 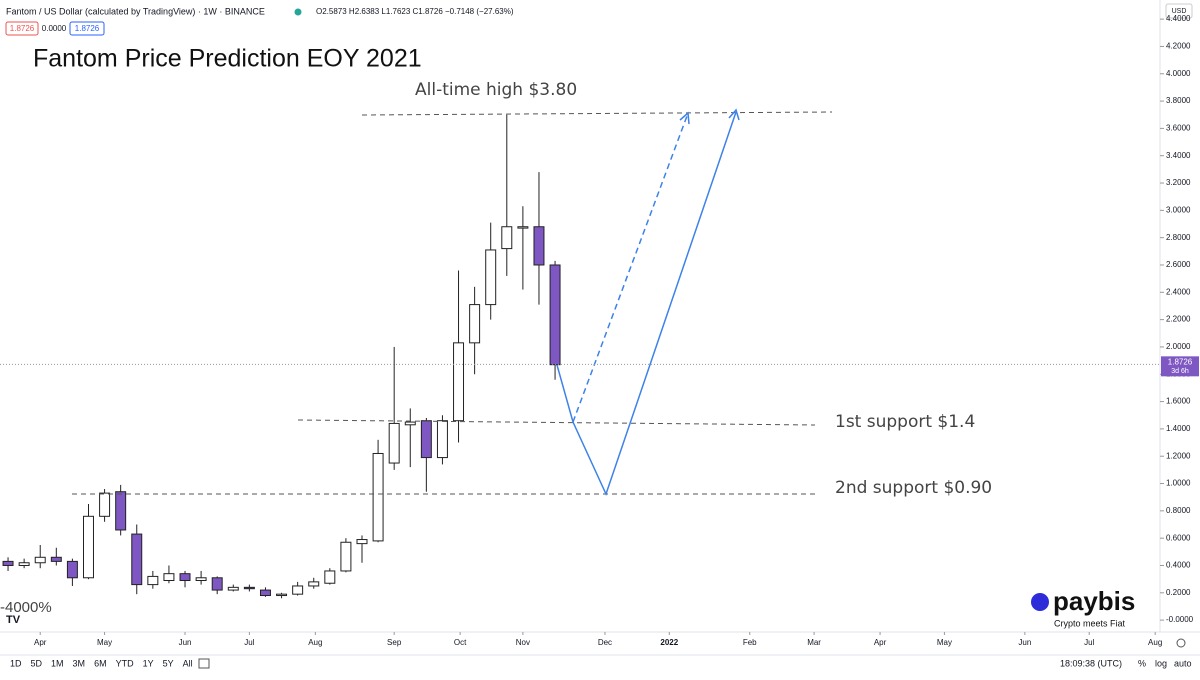 I want to click on currency: USD, so click(x=1179, y=11).